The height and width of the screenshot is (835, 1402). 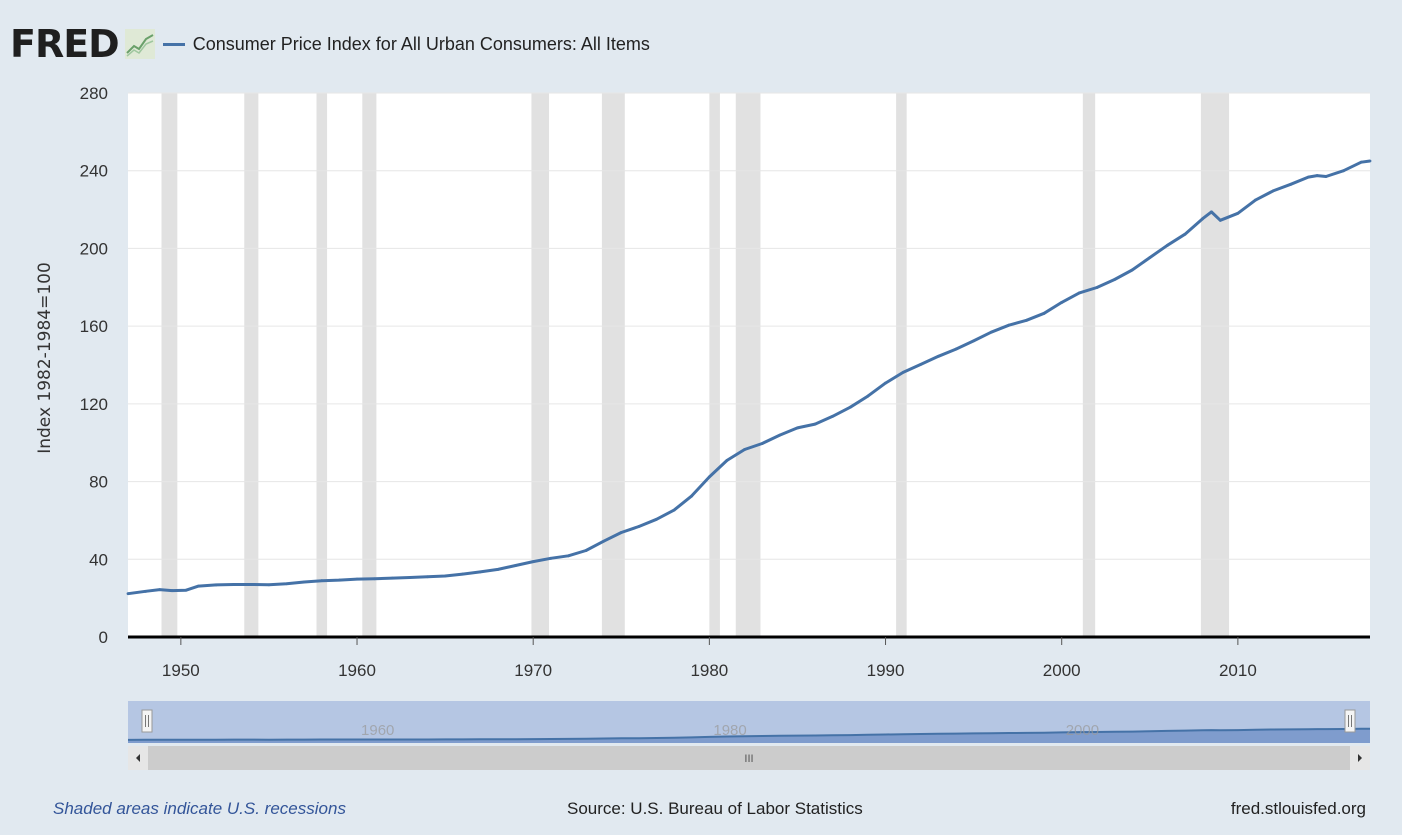 I want to click on y-tick-label: 160, so click(x=94, y=326).